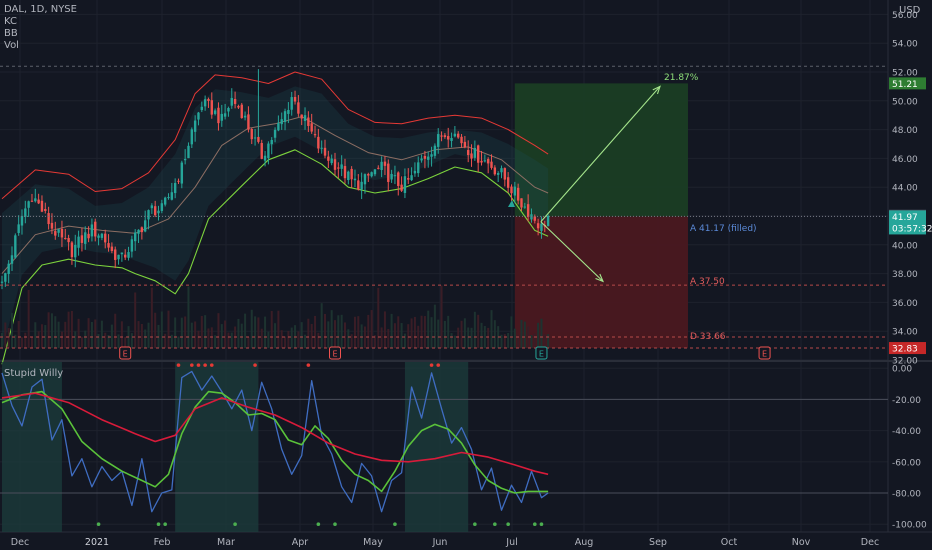 This screenshot has width=932, height=550. What do you see at coordinates (11, 45) in the screenshot?
I see `indicator-vol-label: Vol` at bounding box center [11, 45].